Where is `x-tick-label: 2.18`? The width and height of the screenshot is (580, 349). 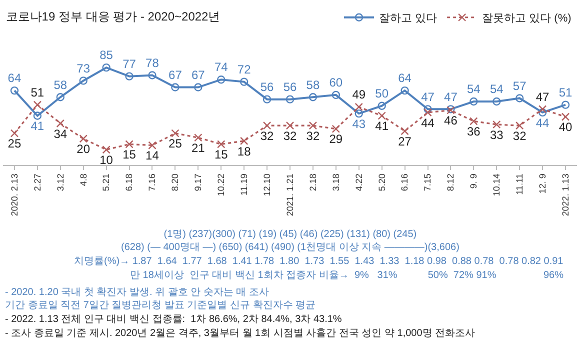 x-tick-label: 2.18 is located at coordinates (313, 183).